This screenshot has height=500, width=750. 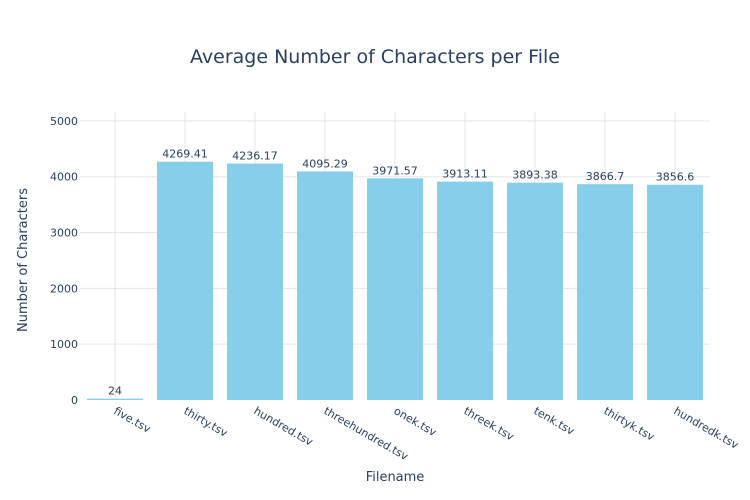 What do you see at coordinates (325, 163) in the screenshot?
I see `bar-value-label: 4095.29` at bounding box center [325, 163].